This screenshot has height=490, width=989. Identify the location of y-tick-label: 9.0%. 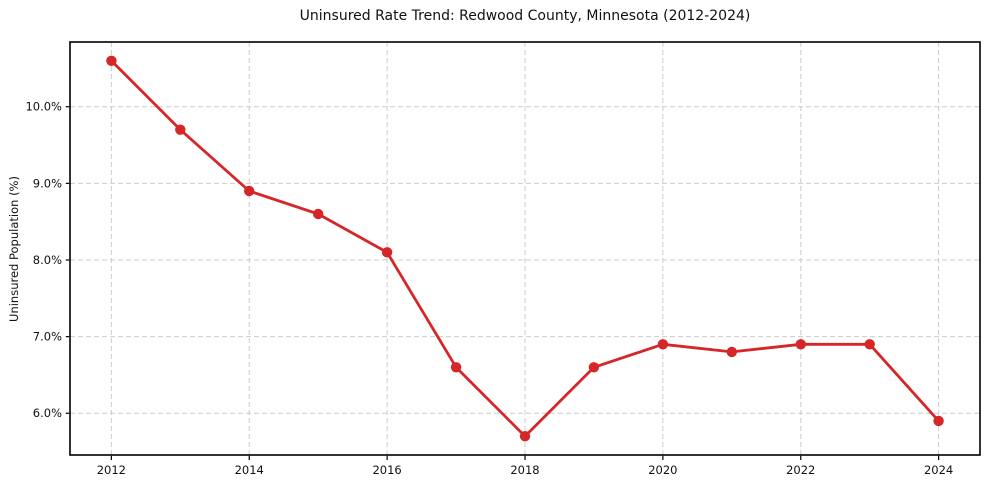
(47, 183).